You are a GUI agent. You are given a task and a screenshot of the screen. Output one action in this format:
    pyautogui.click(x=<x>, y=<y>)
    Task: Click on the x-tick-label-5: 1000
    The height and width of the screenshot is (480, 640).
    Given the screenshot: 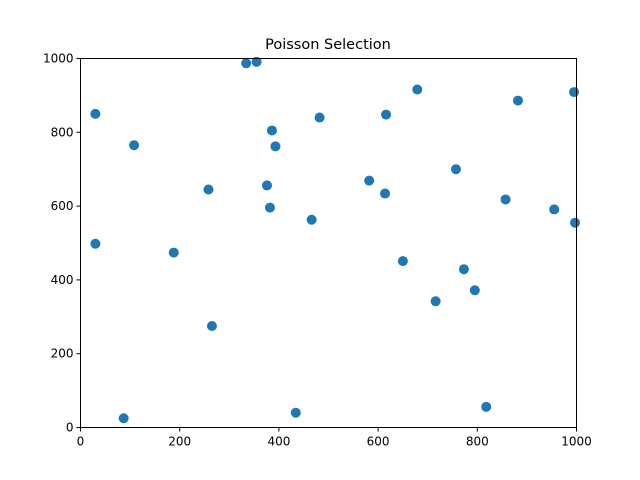 What is the action you would take?
    pyautogui.click(x=576, y=442)
    